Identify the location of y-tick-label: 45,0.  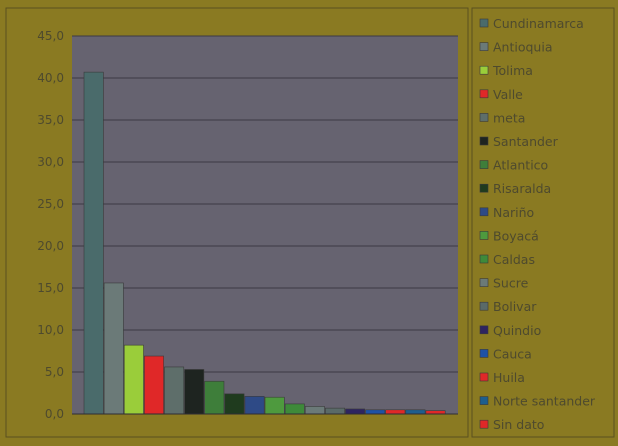
(50, 36).